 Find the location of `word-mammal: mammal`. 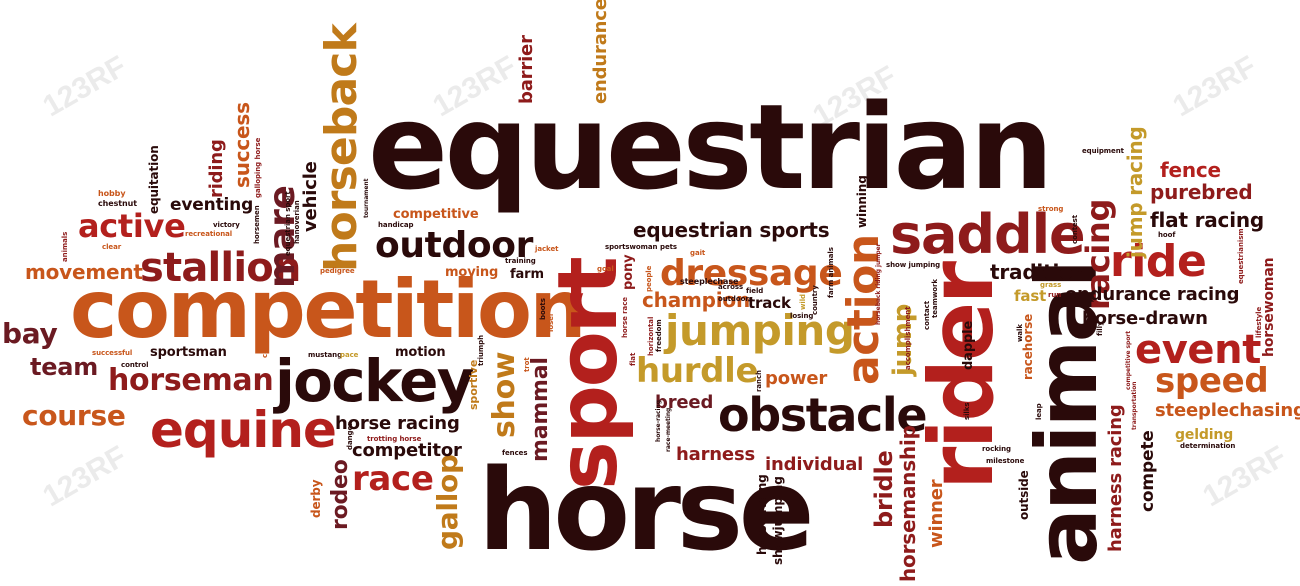

word-mammal: mammal is located at coordinates (540, 409).